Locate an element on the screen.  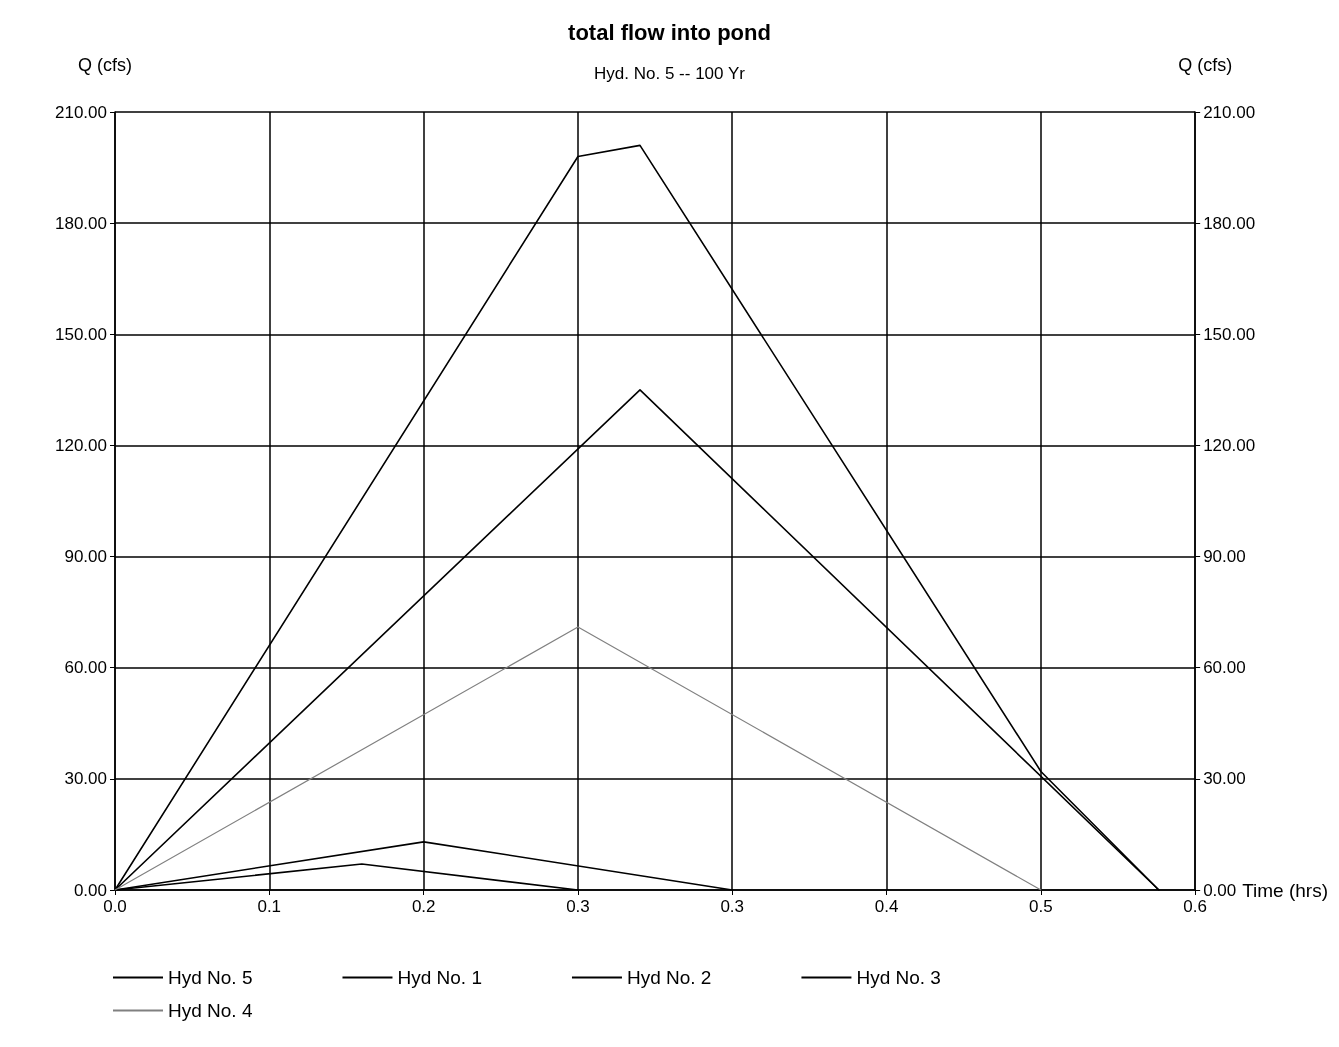
y2-tick-label: 30.00 is located at coordinates (1224, 779).